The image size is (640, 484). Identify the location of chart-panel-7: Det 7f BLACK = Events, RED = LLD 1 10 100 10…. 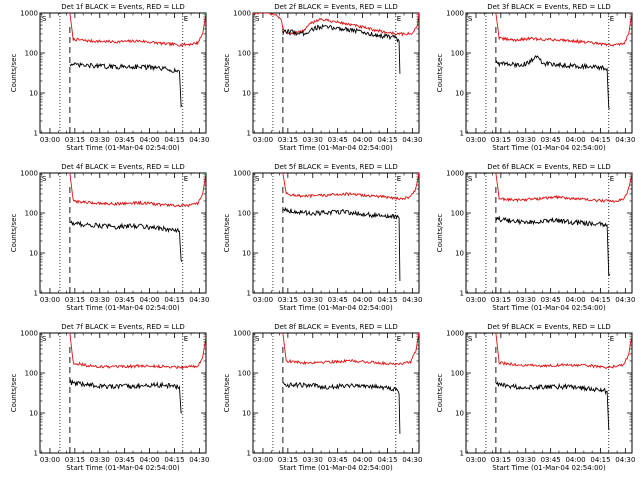
(109, 397).